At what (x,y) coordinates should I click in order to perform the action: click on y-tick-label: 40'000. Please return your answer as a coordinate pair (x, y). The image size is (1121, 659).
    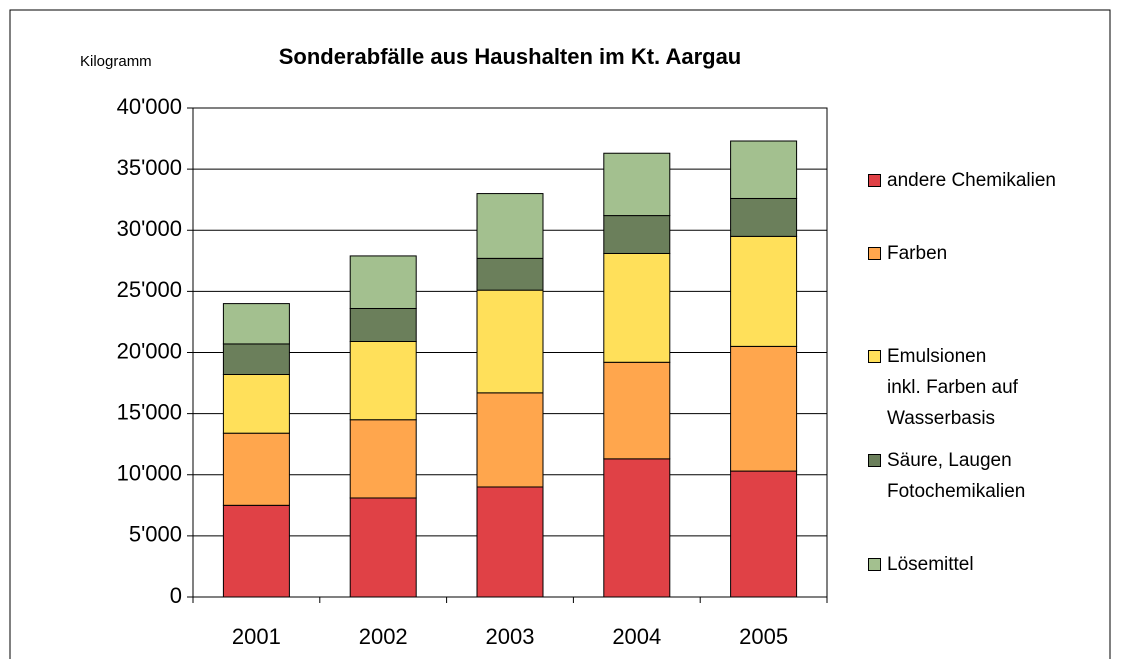
    Looking at the image, I should click on (149, 106).